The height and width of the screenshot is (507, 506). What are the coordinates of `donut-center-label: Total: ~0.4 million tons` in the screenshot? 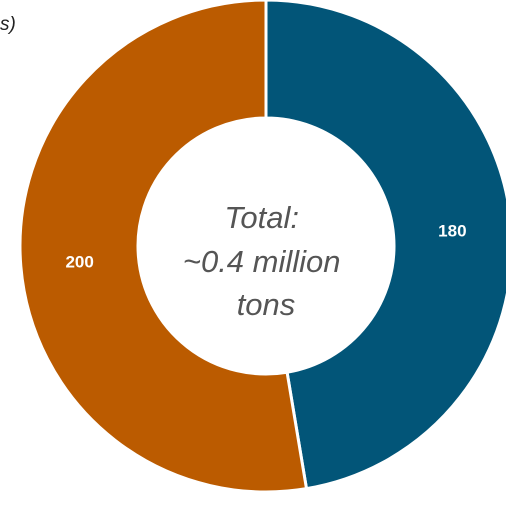 It's located at (266, 261).